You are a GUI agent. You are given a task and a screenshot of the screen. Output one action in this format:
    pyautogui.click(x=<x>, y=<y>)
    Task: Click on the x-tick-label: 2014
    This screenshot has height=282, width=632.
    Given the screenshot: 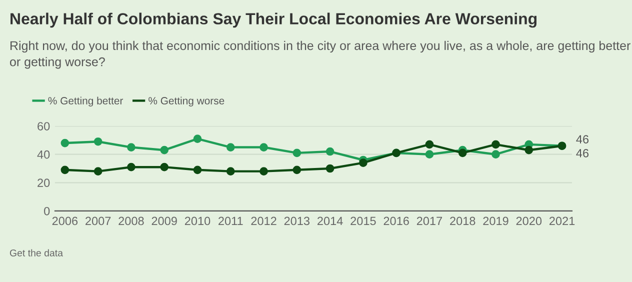 What is the action you would take?
    pyautogui.click(x=330, y=221)
    